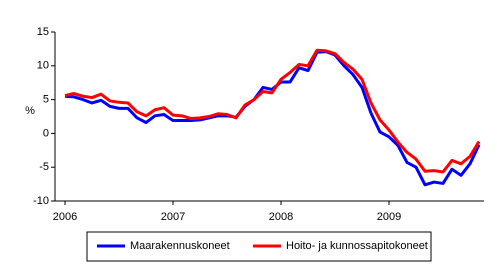 This screenshot has width=497, height=268. What do you see at coordinates (389, 217) in the screenshot?
I see `x-tick-label: 2009` at bounding box center [389, 217].